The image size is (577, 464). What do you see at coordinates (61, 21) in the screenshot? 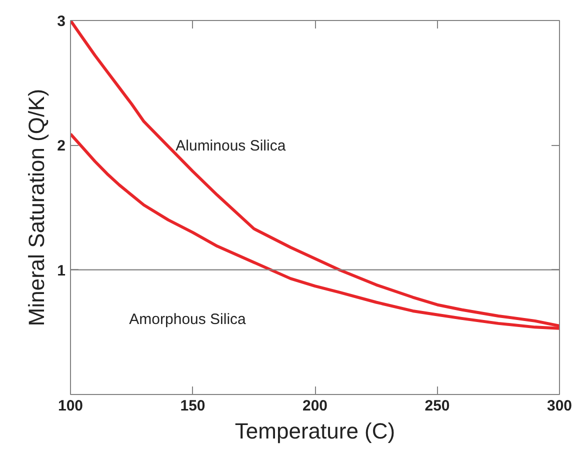
I see `y-tick-label: 3` at bounding box center [61, 21].